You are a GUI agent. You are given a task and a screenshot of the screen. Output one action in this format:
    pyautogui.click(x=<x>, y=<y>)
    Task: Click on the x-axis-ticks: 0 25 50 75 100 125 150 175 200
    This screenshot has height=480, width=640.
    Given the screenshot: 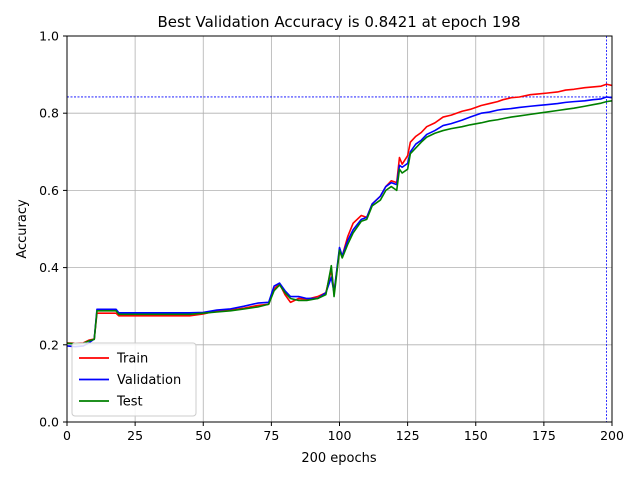 What is the action you would take?
    pyautogui.click(x=343, y=432)
    